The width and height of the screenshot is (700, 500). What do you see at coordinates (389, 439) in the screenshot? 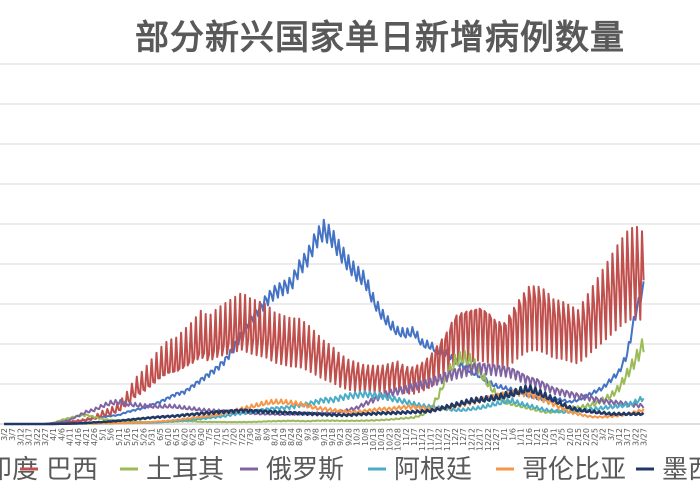
I see `x-tick-label: 10/23` at bounding box center [389, 439].